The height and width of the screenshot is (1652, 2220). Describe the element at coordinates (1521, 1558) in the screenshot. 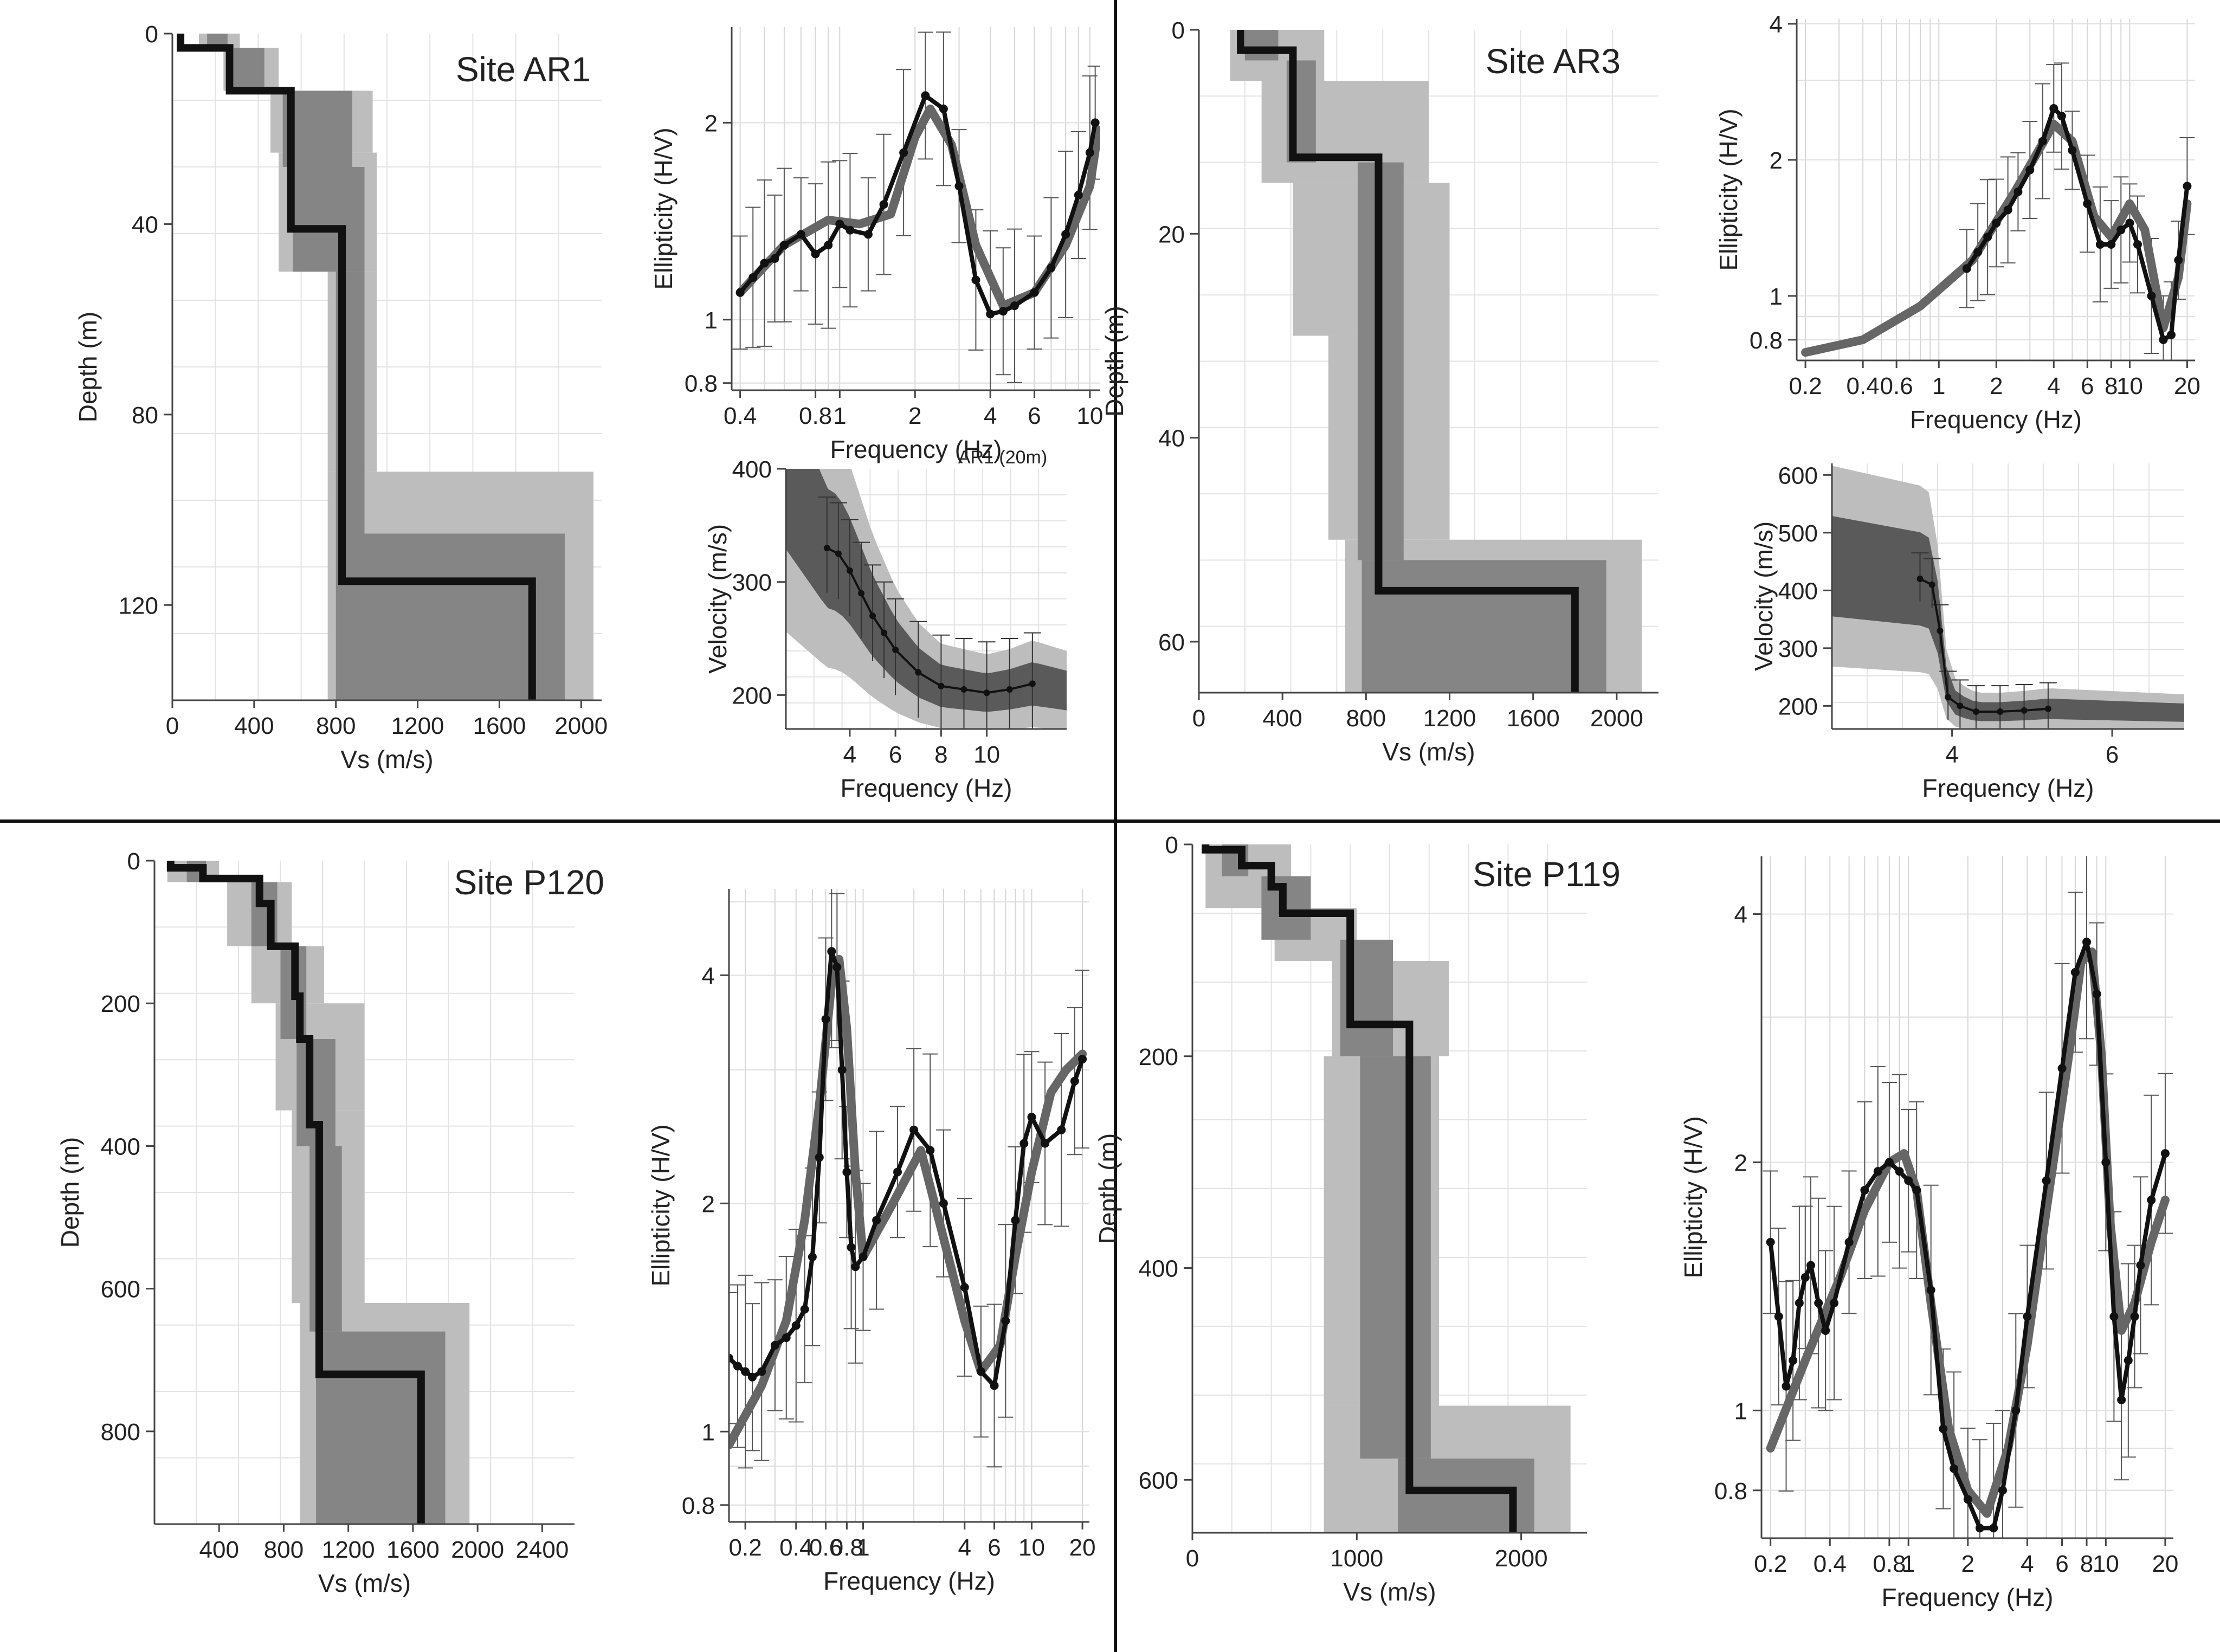

I see `x-tick-label: 2000` at that location.